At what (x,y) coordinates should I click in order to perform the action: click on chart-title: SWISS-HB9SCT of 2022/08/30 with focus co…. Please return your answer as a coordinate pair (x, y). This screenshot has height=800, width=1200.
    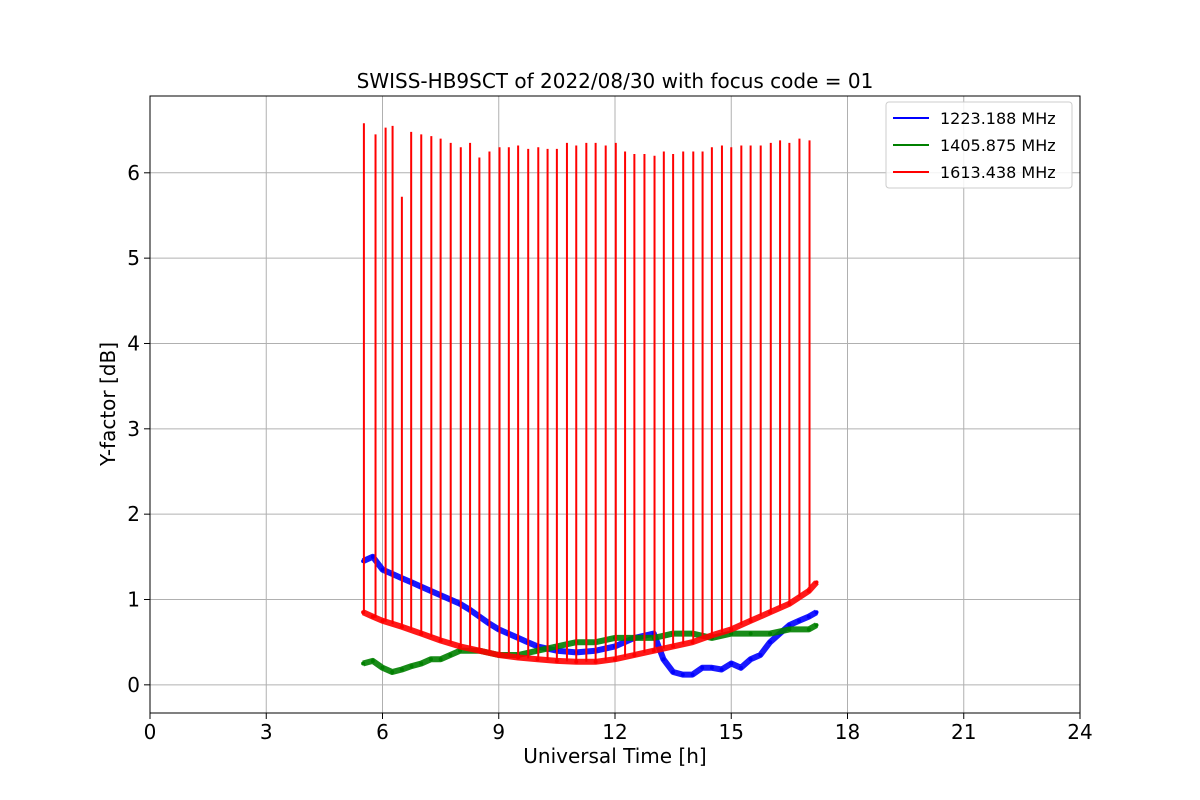
    Looking at the image, I should click on (615, 81).